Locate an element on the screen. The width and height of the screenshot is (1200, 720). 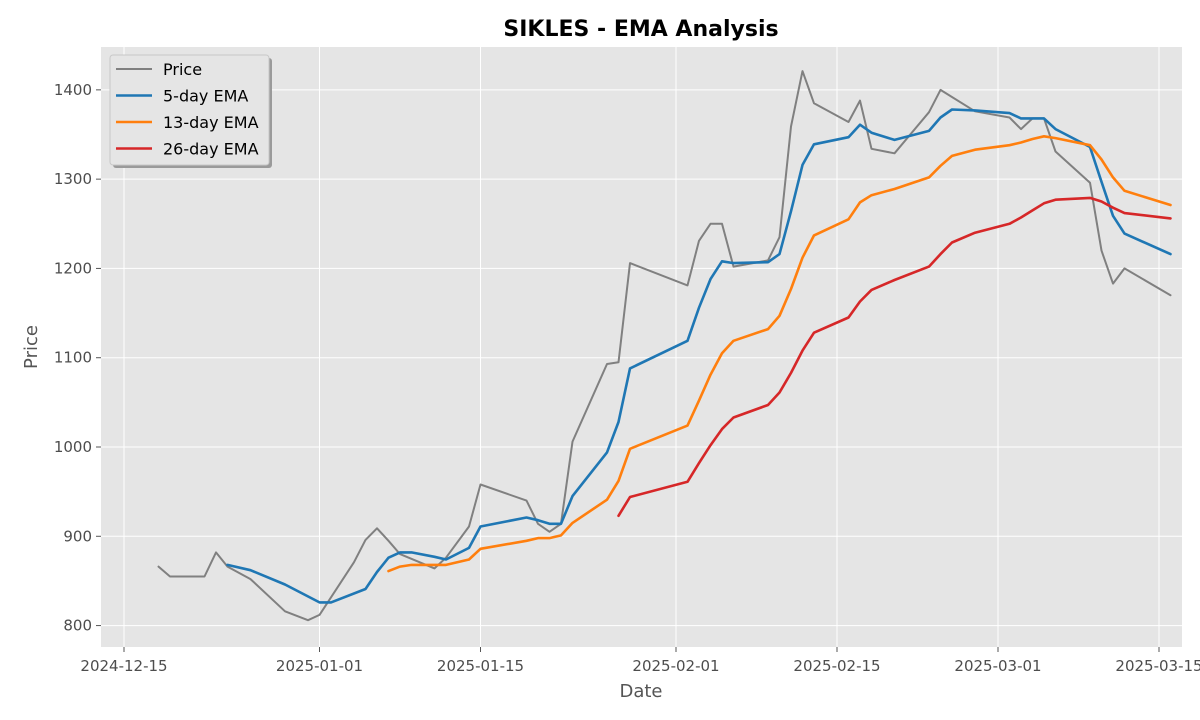
x-tick-label: 2025-02-01 is located at coordinates (675, 666).